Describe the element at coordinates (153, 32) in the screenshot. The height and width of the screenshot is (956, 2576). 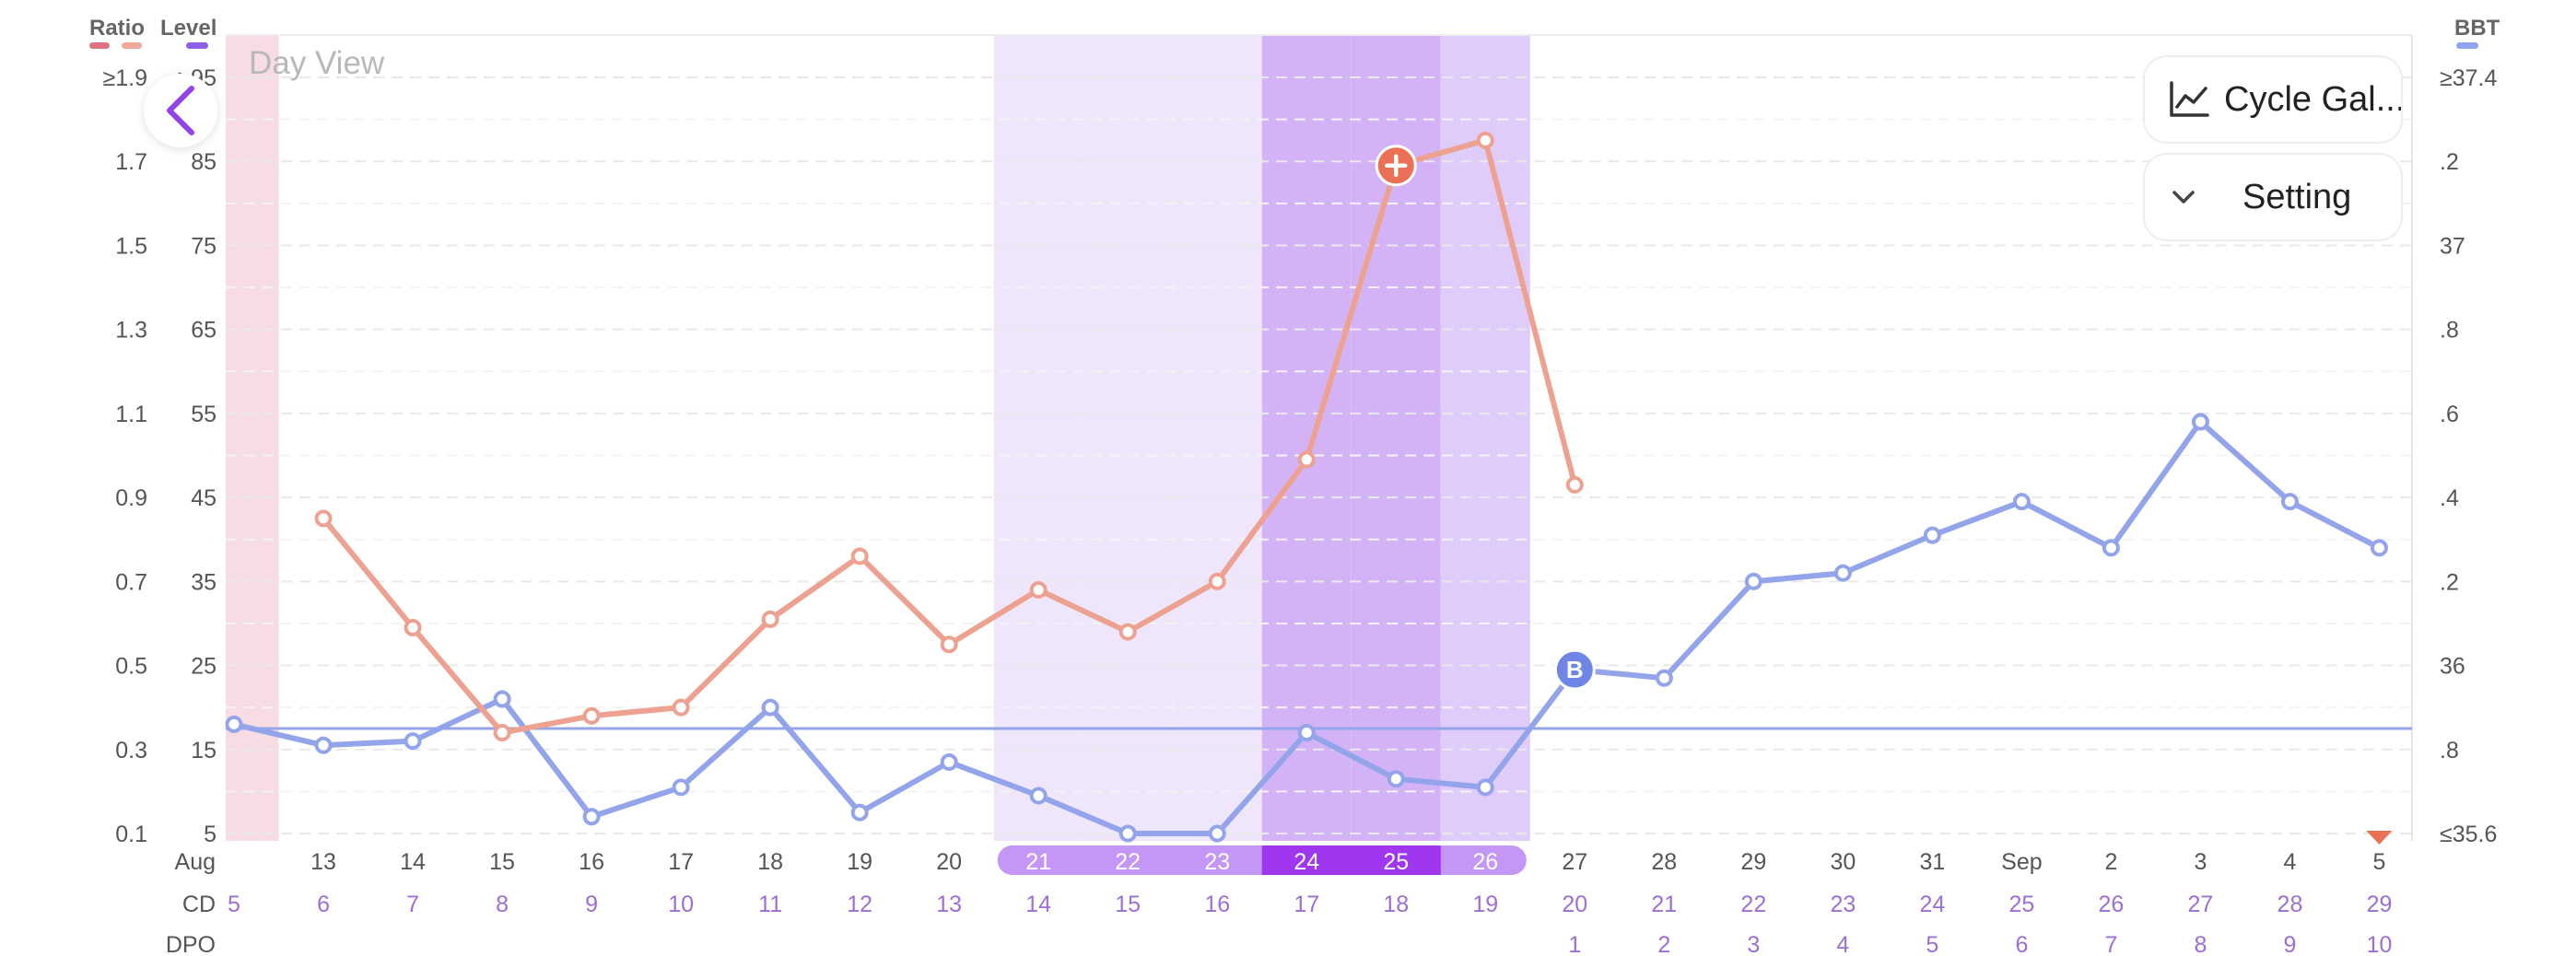
I see `left-legend: Ratio Level` at that location.